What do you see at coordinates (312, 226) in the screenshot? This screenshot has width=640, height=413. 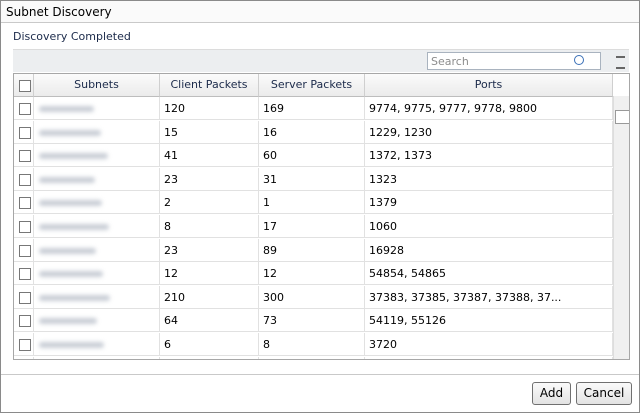 I see `data-cell: 17` at bounding box center [312, 226].